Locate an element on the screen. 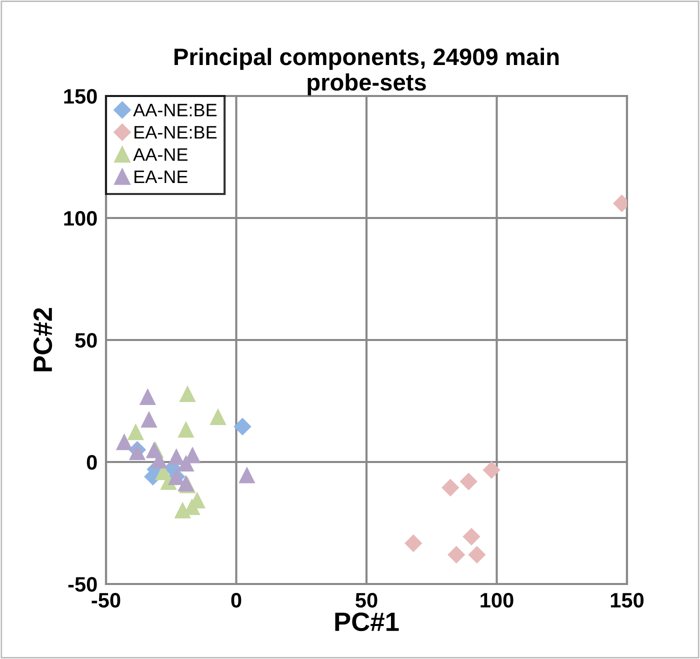  y-tick-label: 150 is located at coordinates (80, 96).